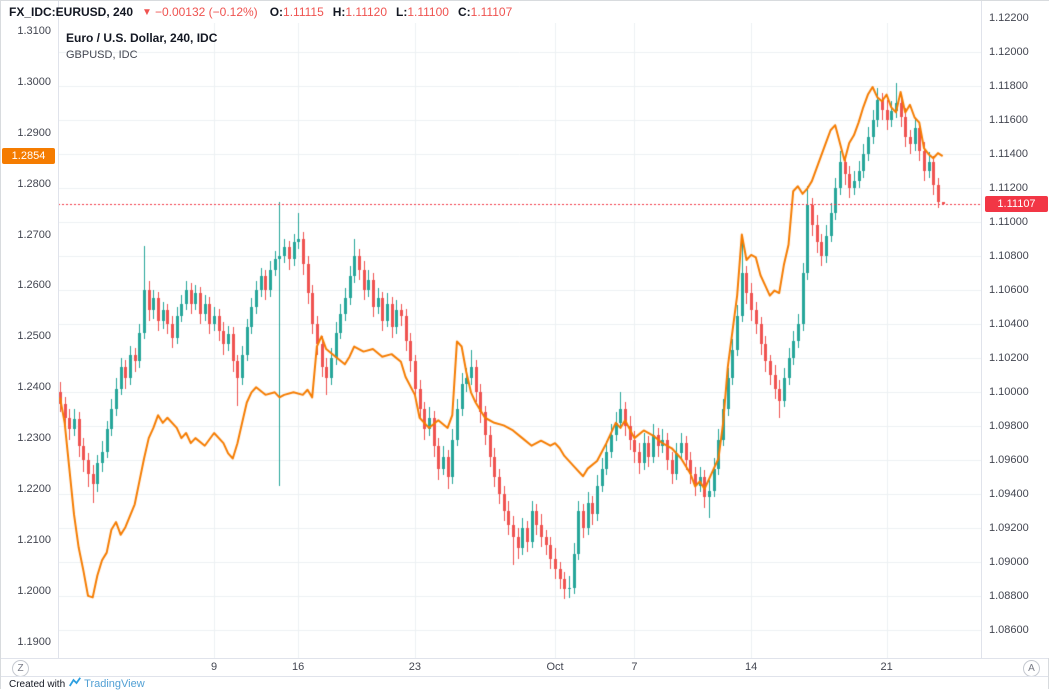 The width and height of the screenshot is (1049, 692). I want to click on right-axis-tick: 1.12200, so click(1009, 17).